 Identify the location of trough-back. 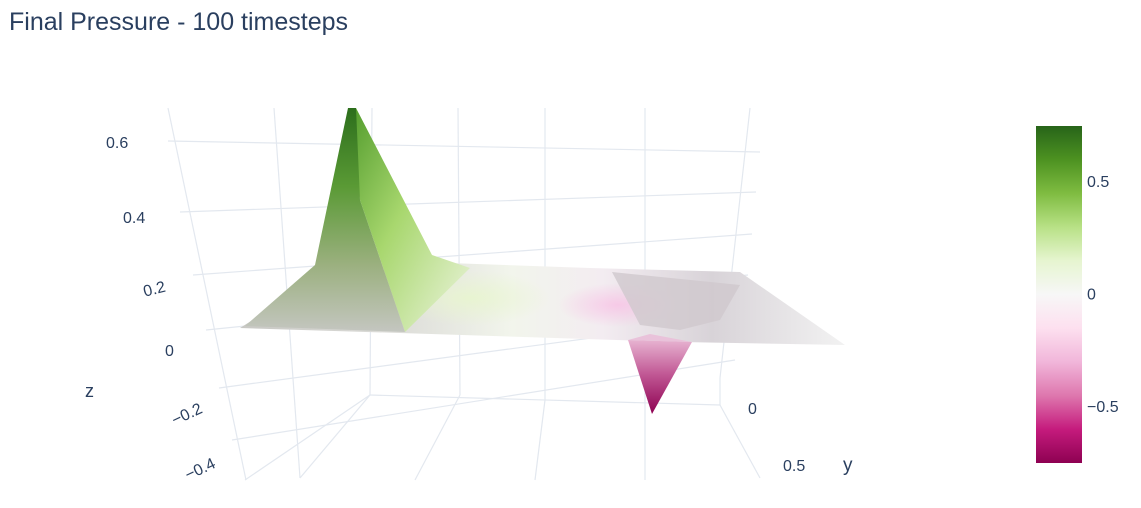
(660, 338).